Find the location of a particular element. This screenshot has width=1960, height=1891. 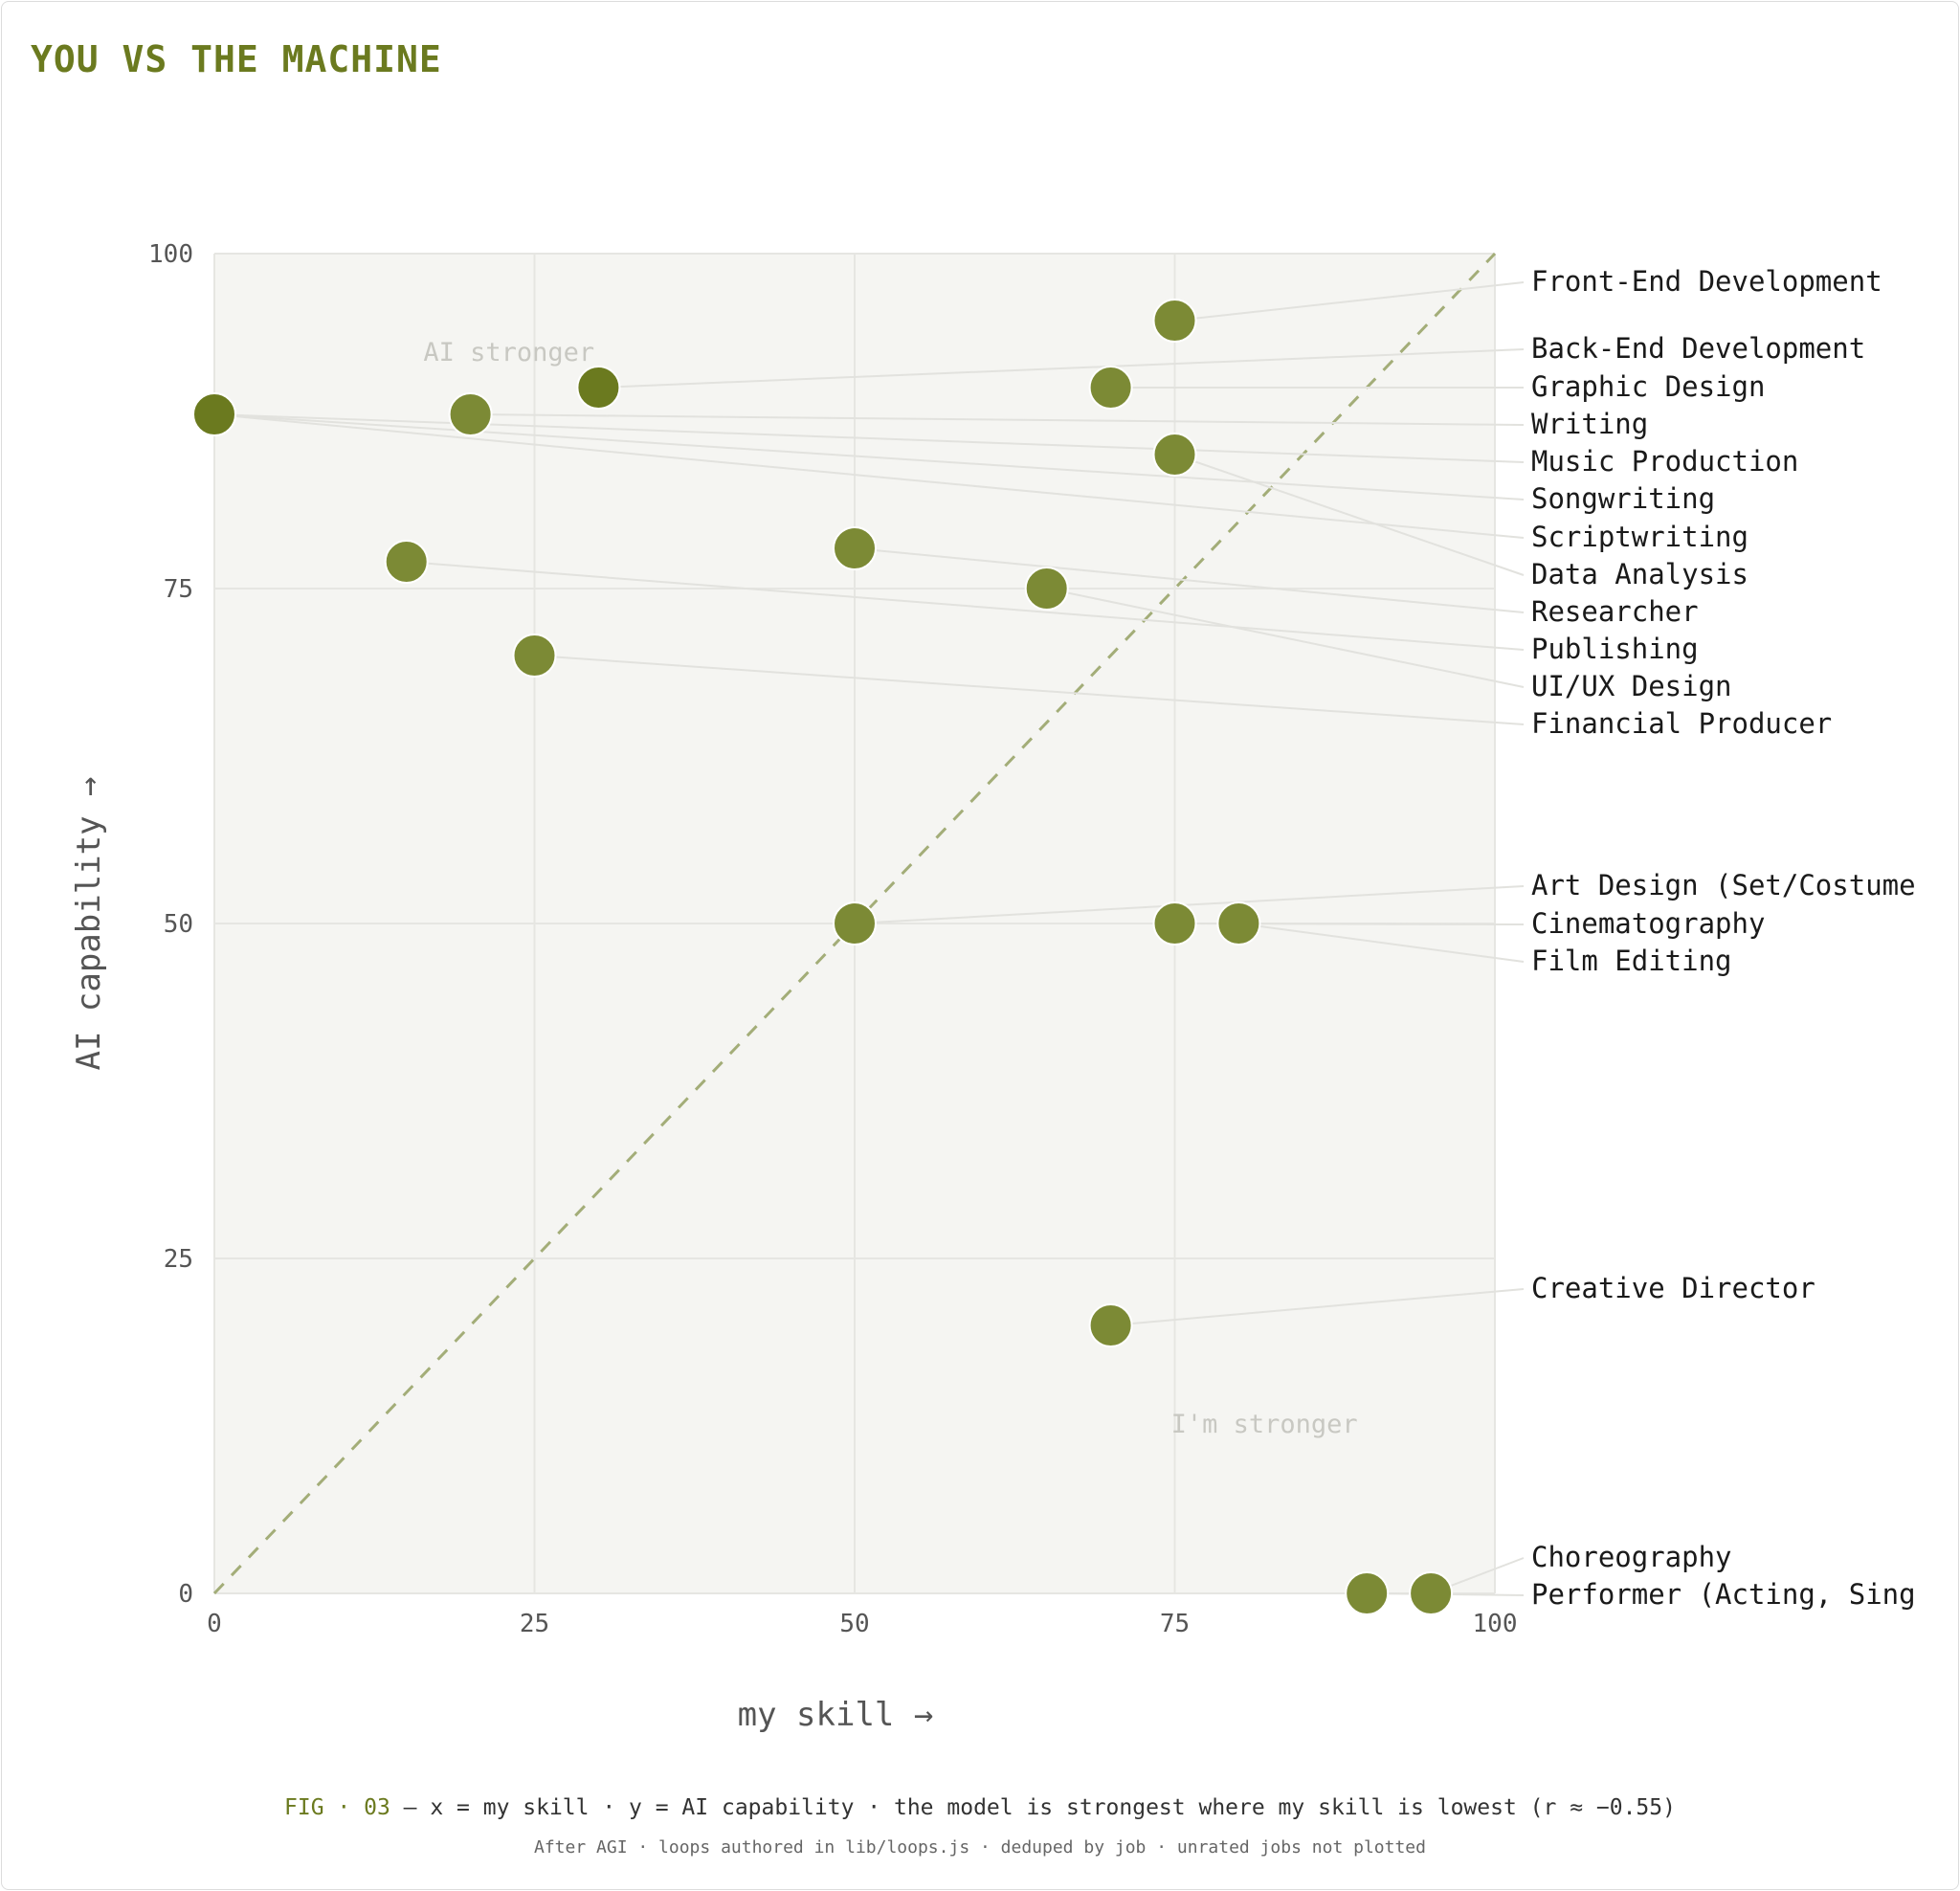

y-tick-label: 0 is located at coordinates (186, 1594).